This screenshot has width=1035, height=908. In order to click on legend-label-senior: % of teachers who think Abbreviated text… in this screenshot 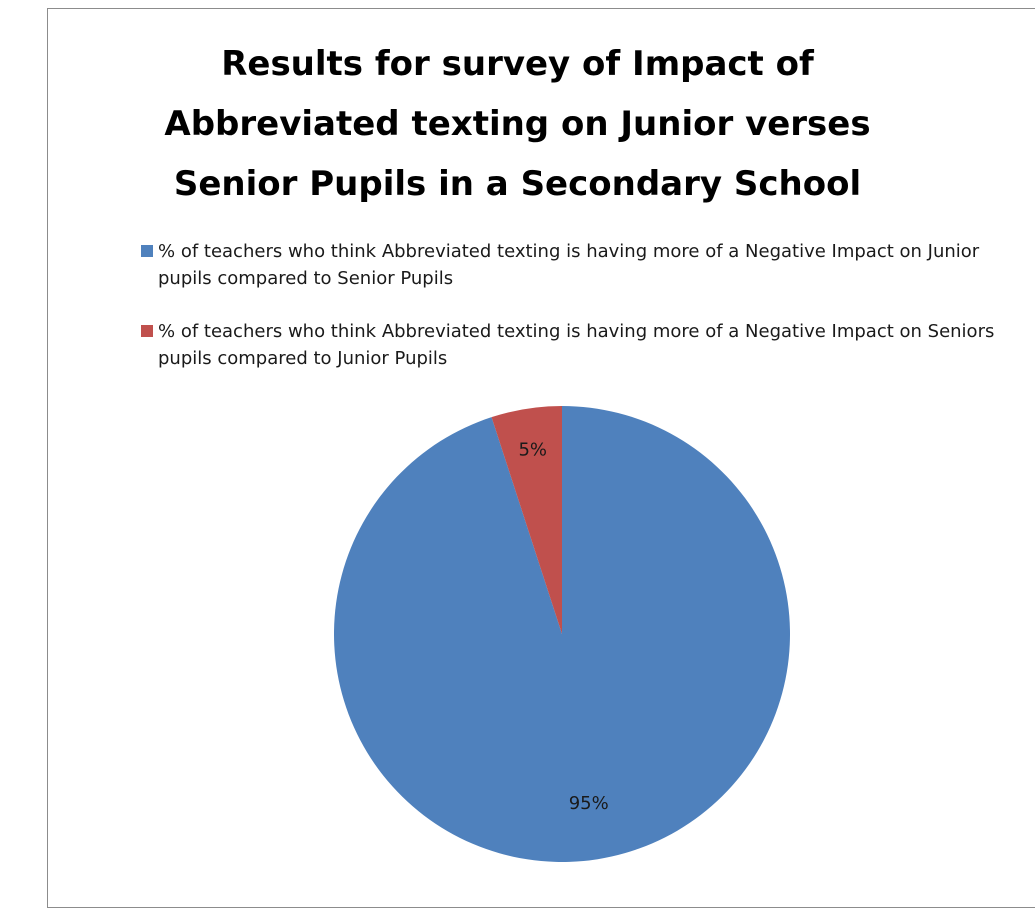, I will do `click(576, 345)`.